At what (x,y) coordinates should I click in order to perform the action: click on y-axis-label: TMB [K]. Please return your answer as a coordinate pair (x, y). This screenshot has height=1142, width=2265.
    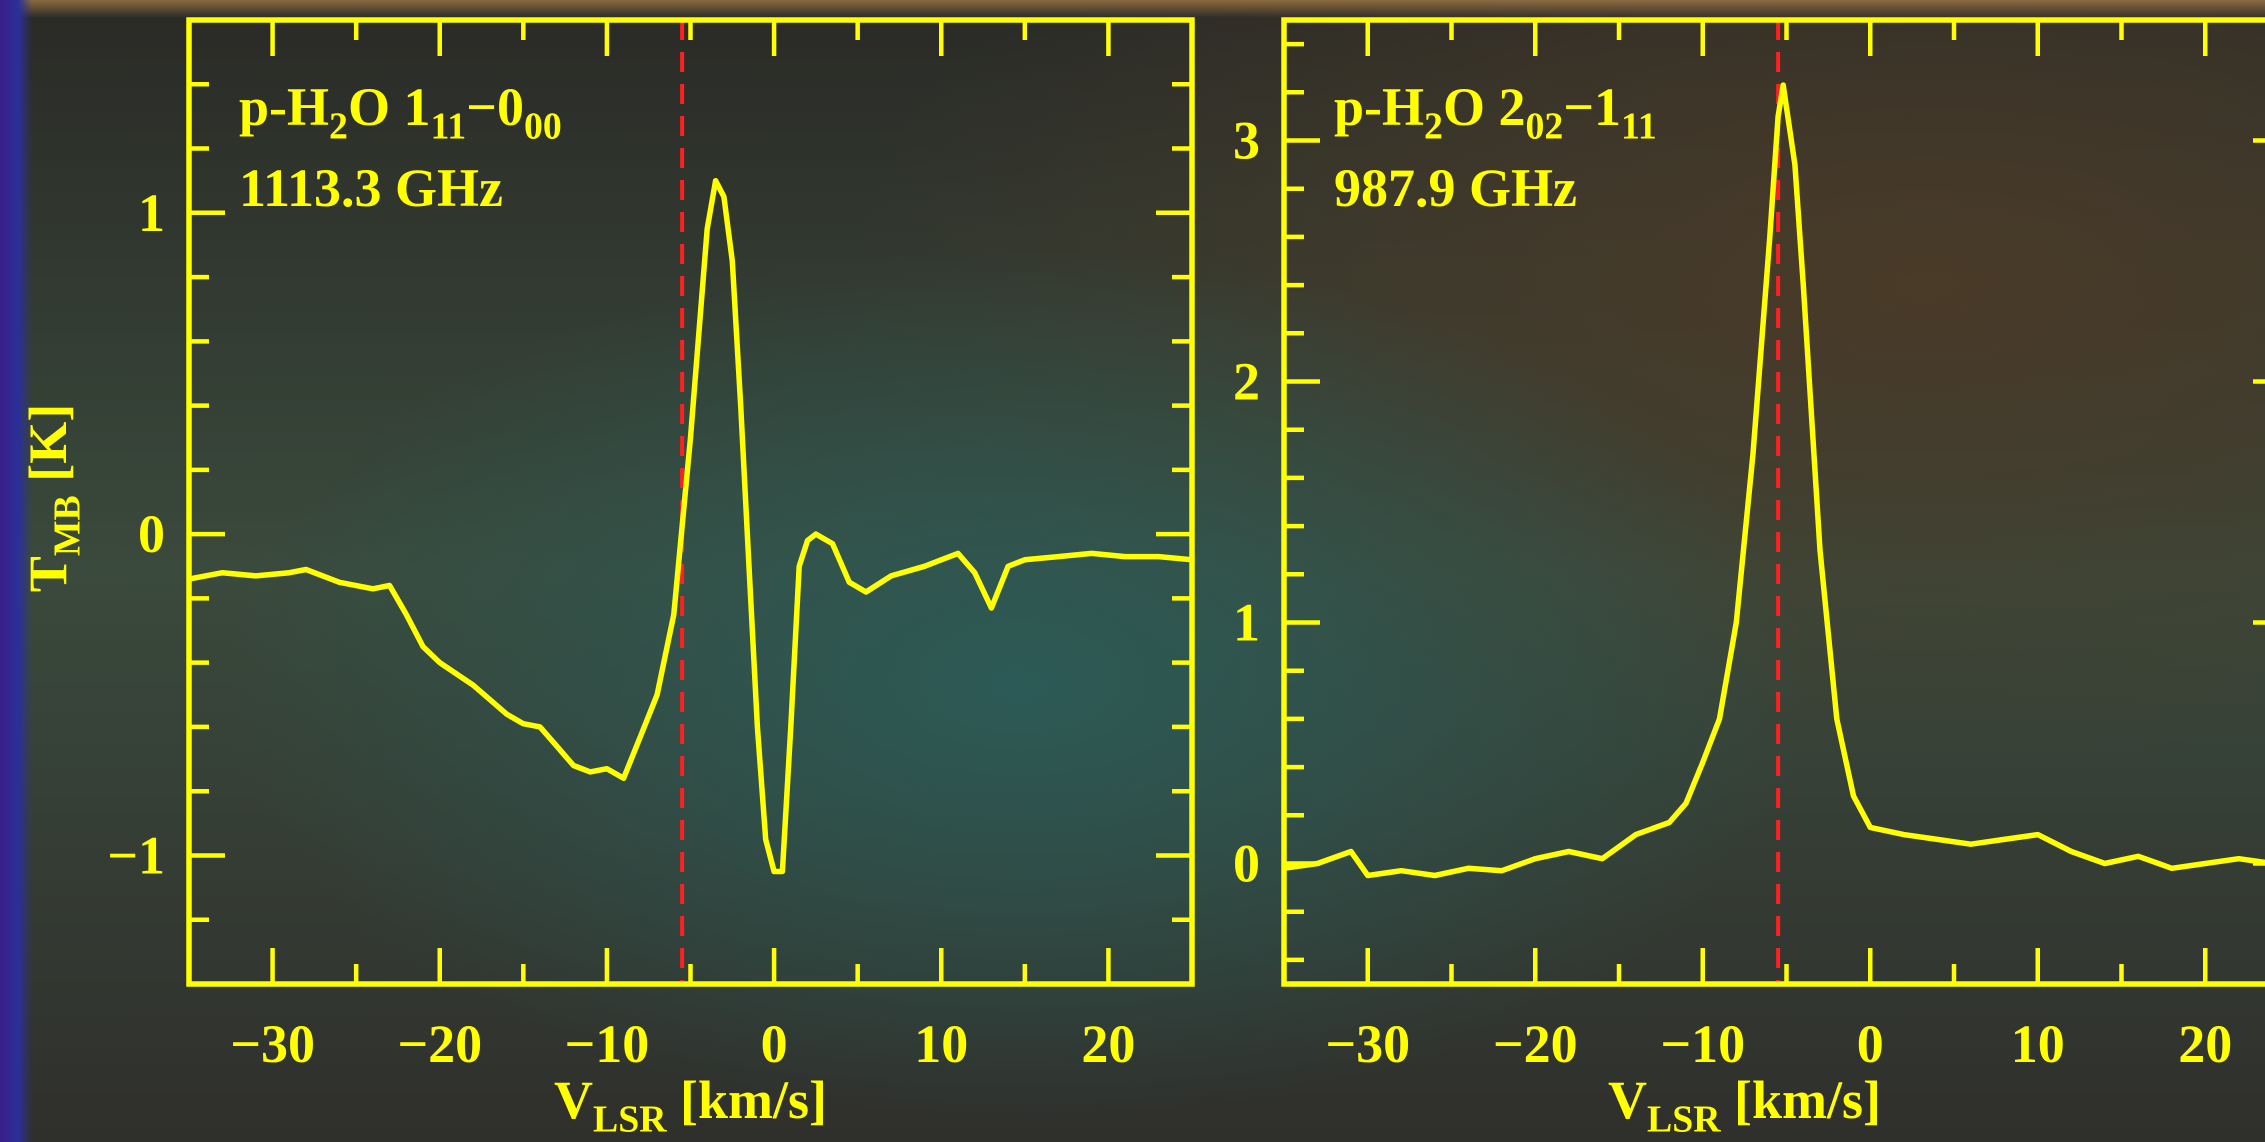
    Looking at the image, I should click on (53, 498).